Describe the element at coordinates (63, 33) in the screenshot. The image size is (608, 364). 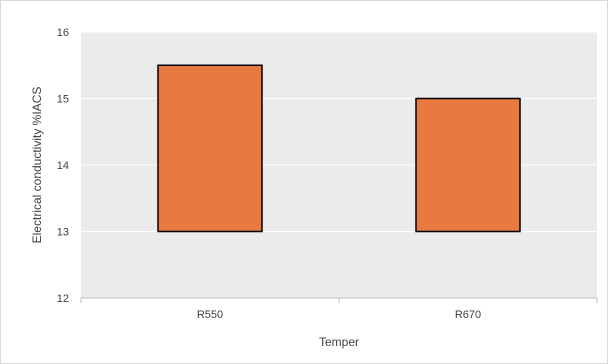
I see `y-tick-label: 16` at that location.